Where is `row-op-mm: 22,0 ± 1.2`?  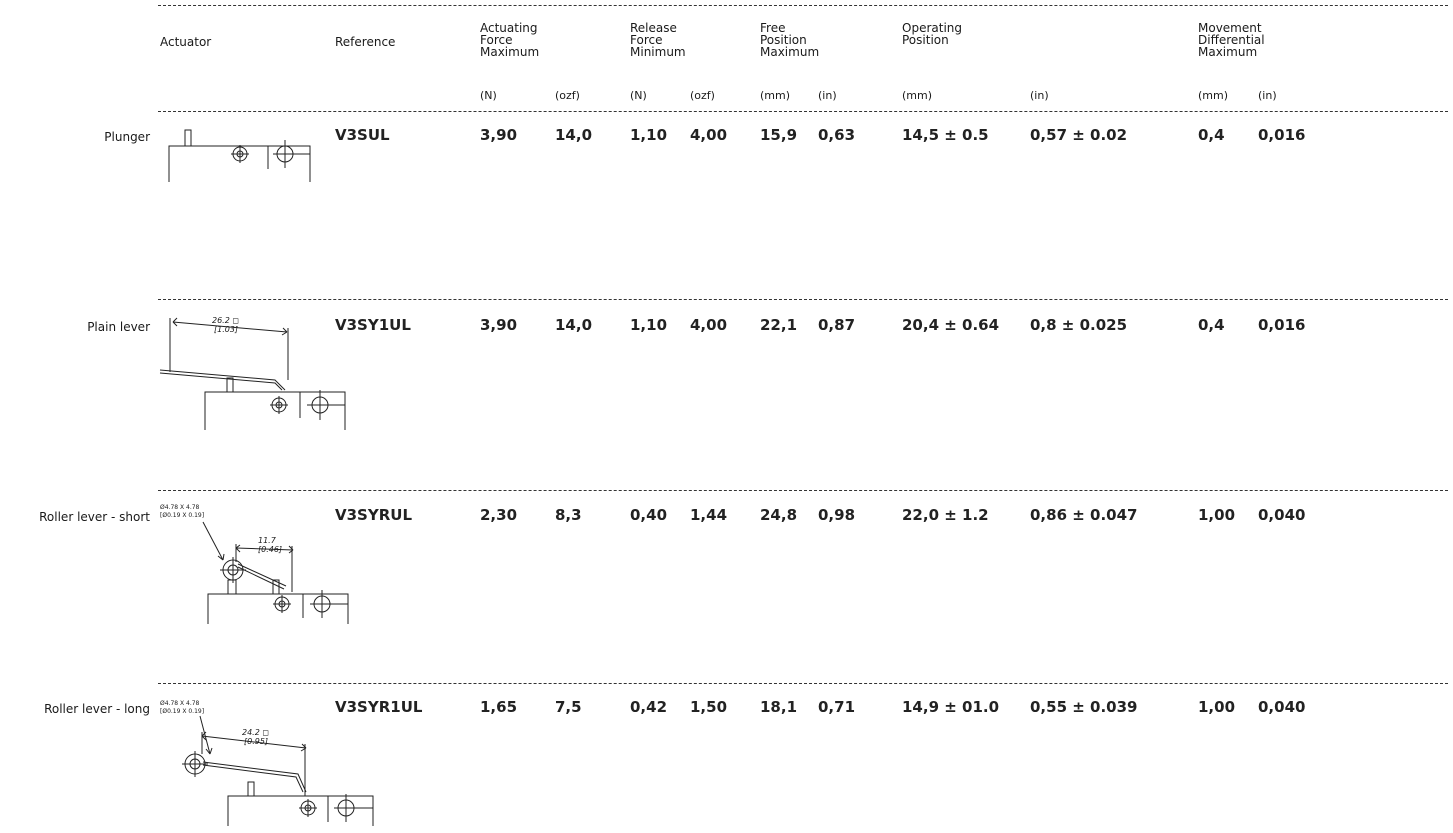 row-op-mm: 22,0 ± 1.2 is located at coordinates (945, 515).